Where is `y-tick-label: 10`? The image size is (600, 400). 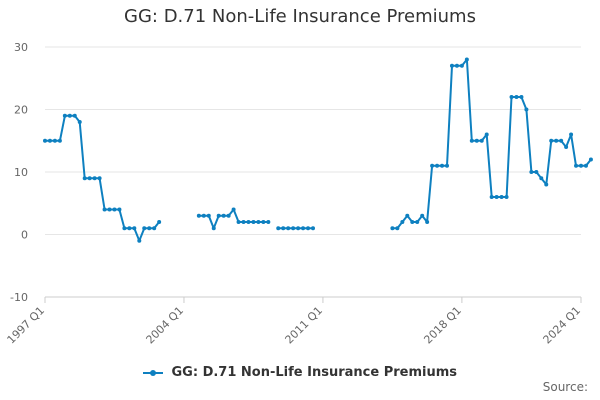 y-tick-label: 10 is located at coordinates (21, 172).